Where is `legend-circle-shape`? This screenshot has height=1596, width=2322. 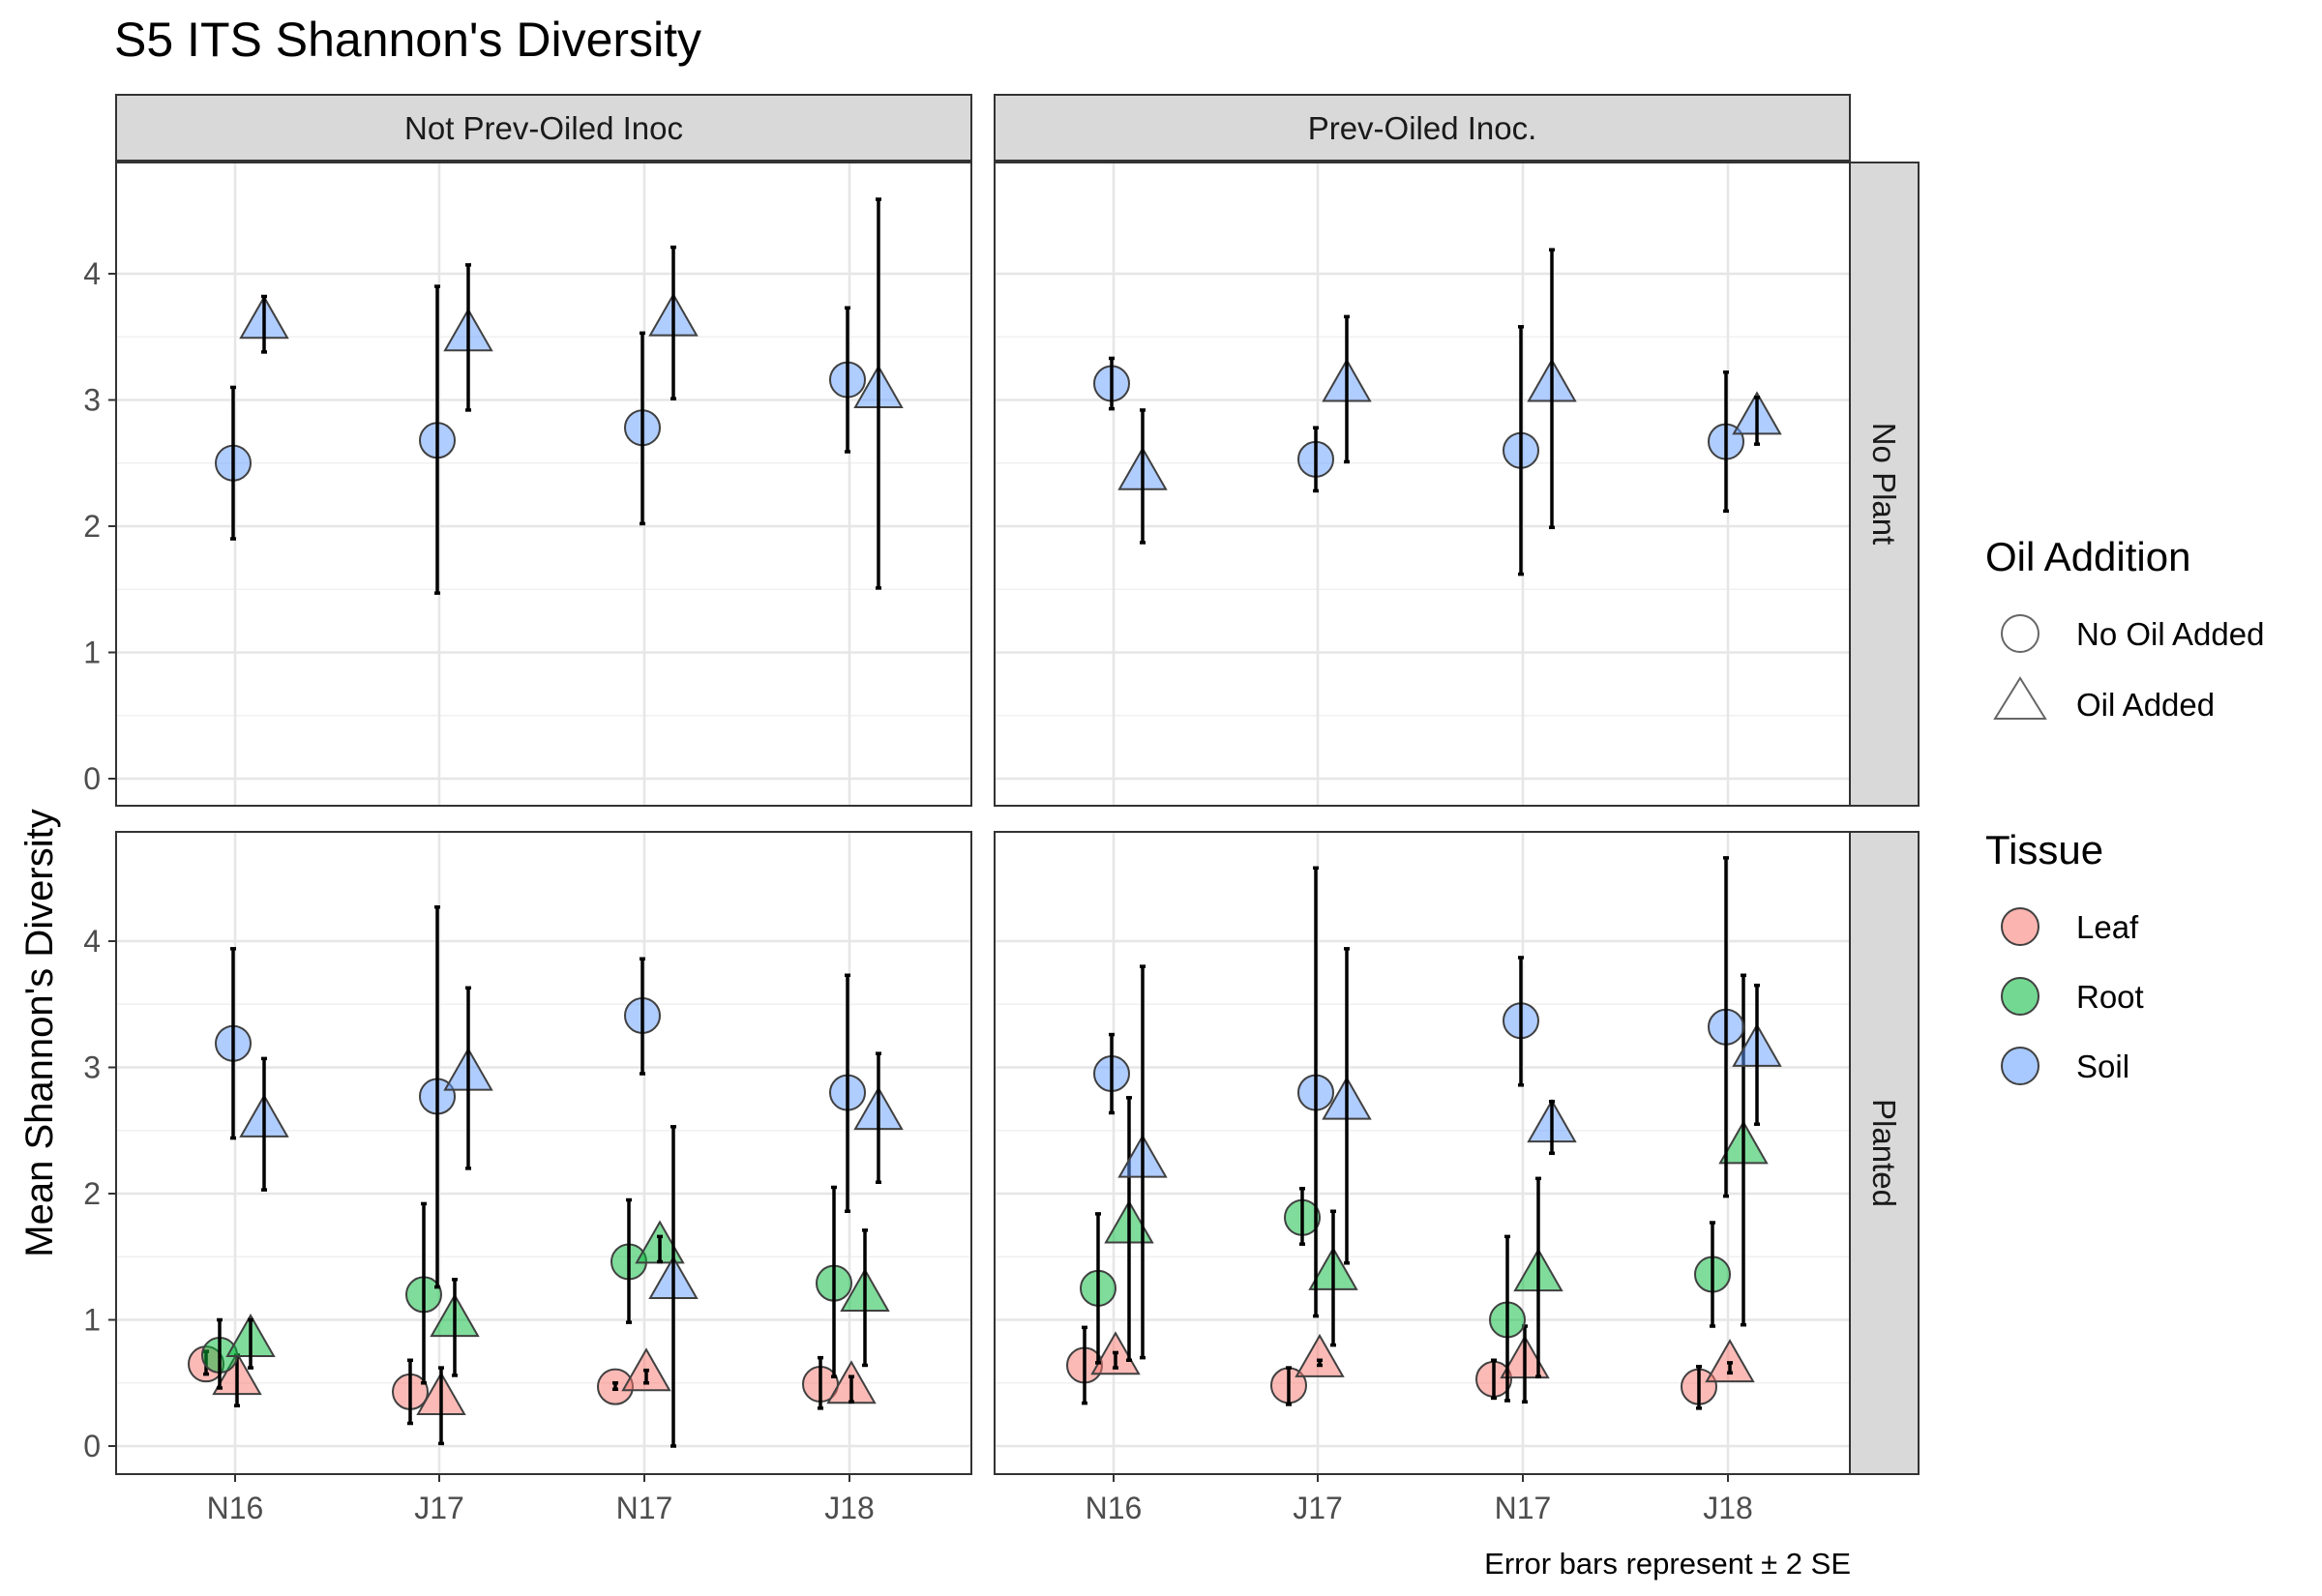
legend-circle-shape is located at coordinates (2020, 633).